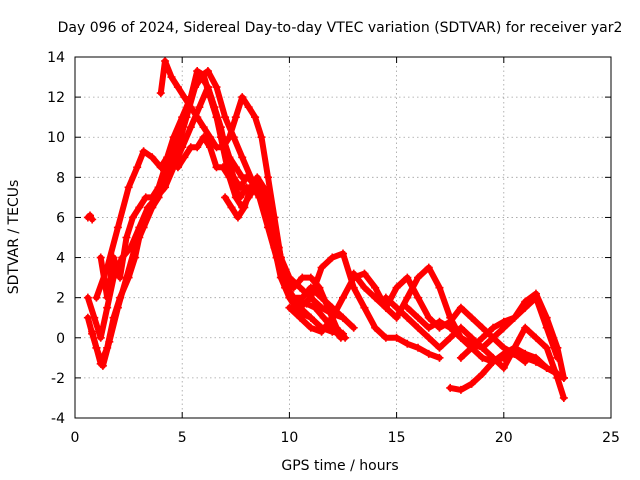 Image resolution: width=640 pixels, height=480 pixels. I want to click on y-tick-label: 8, so click(60, 178).